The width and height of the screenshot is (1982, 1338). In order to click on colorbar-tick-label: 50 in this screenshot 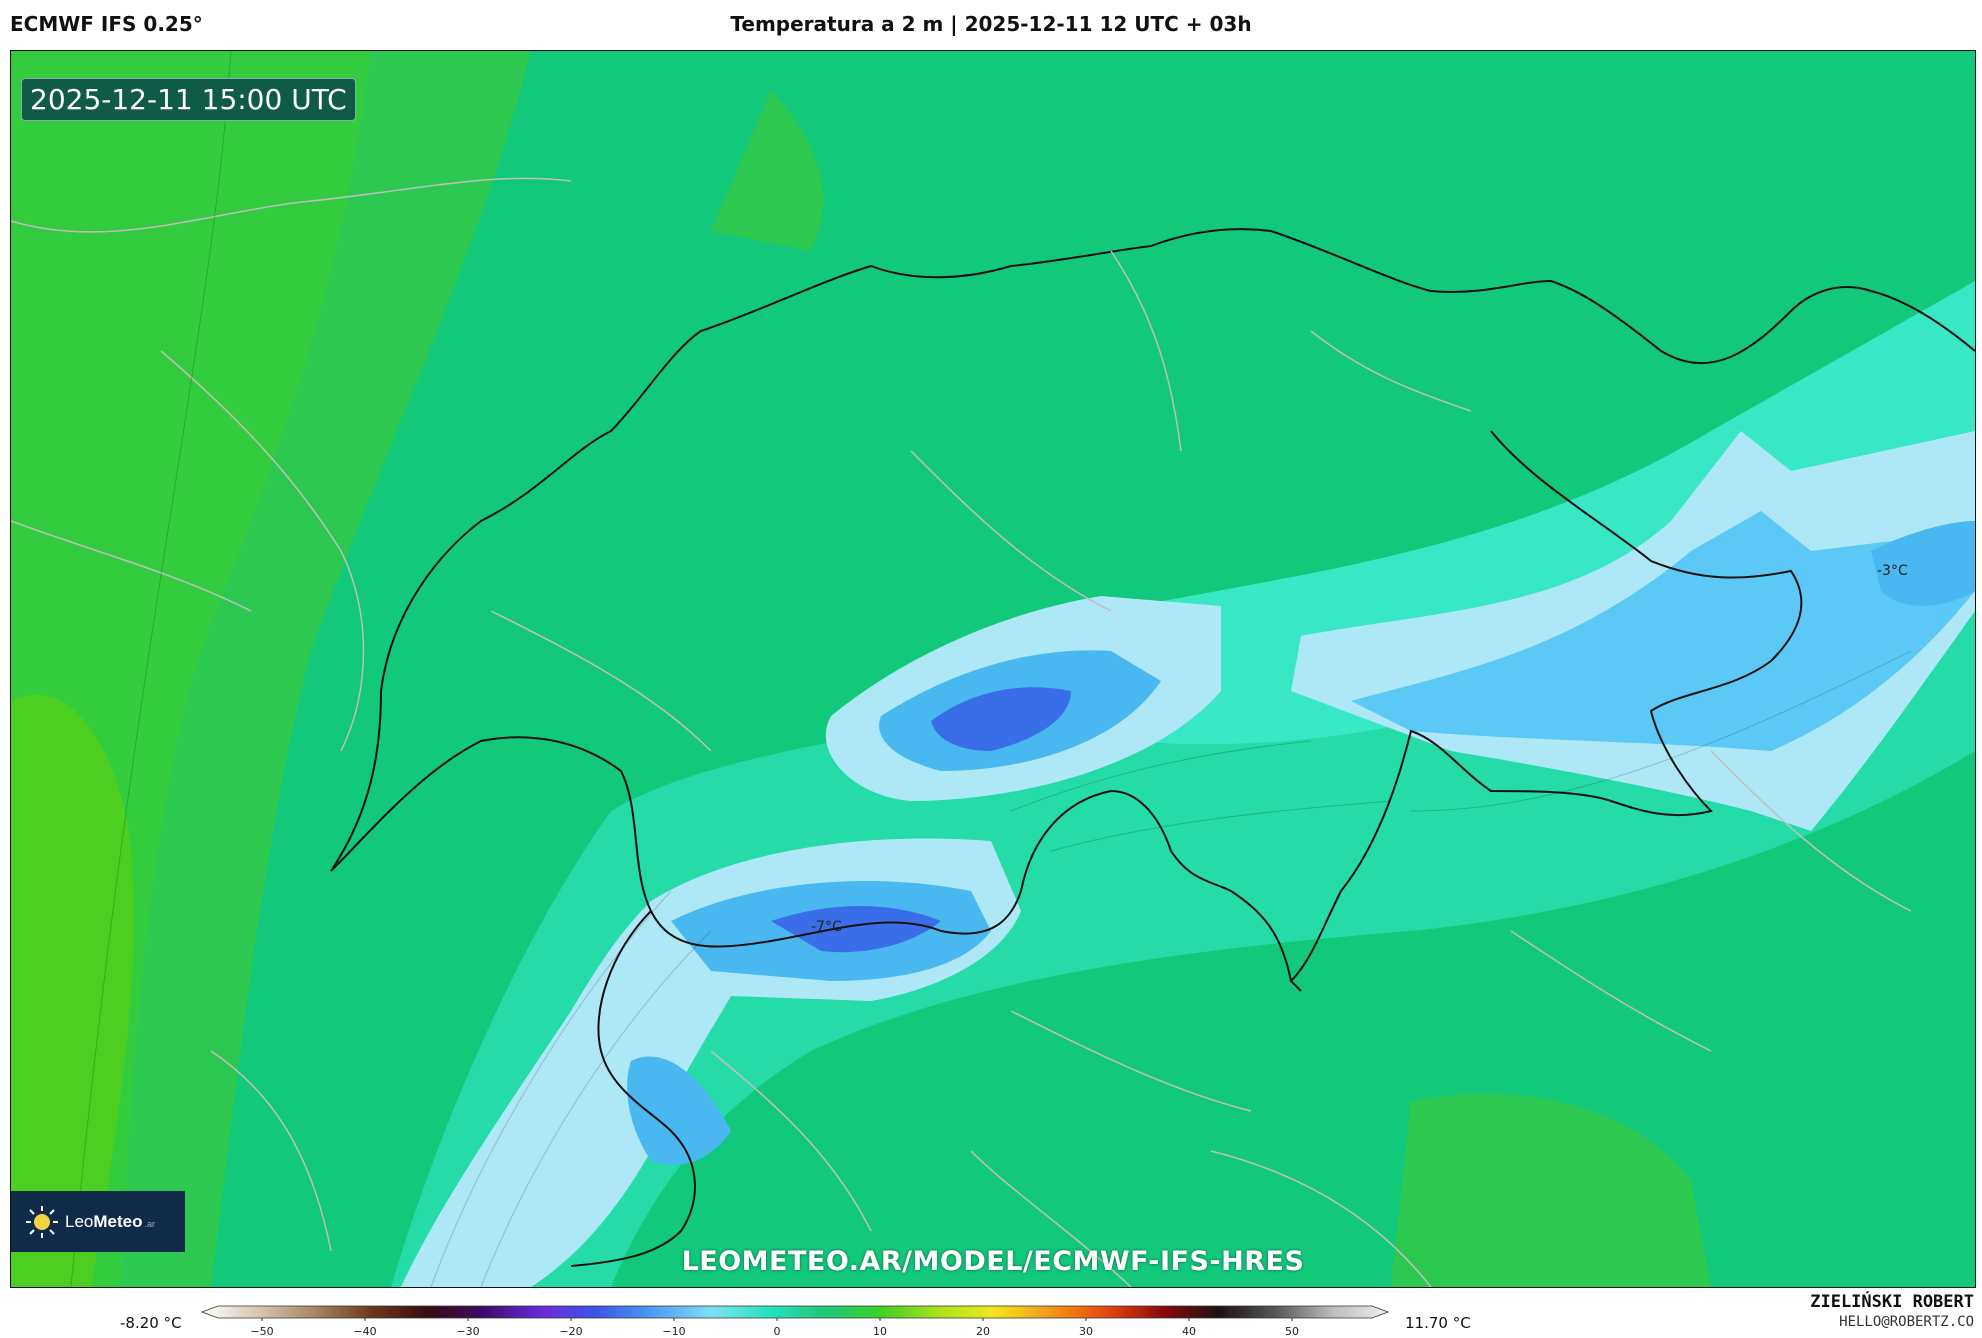, I will do `click(1292, 1331)`.